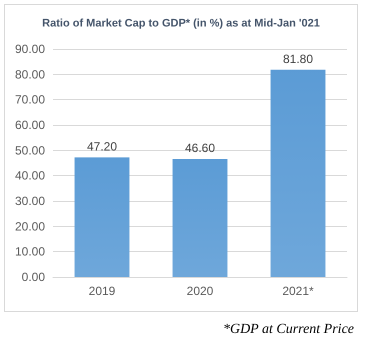  What do you see at coordinates (30, 74) in the screenshot?
I see `y-tick-label: 80.00` at bounding box center [30, 74].